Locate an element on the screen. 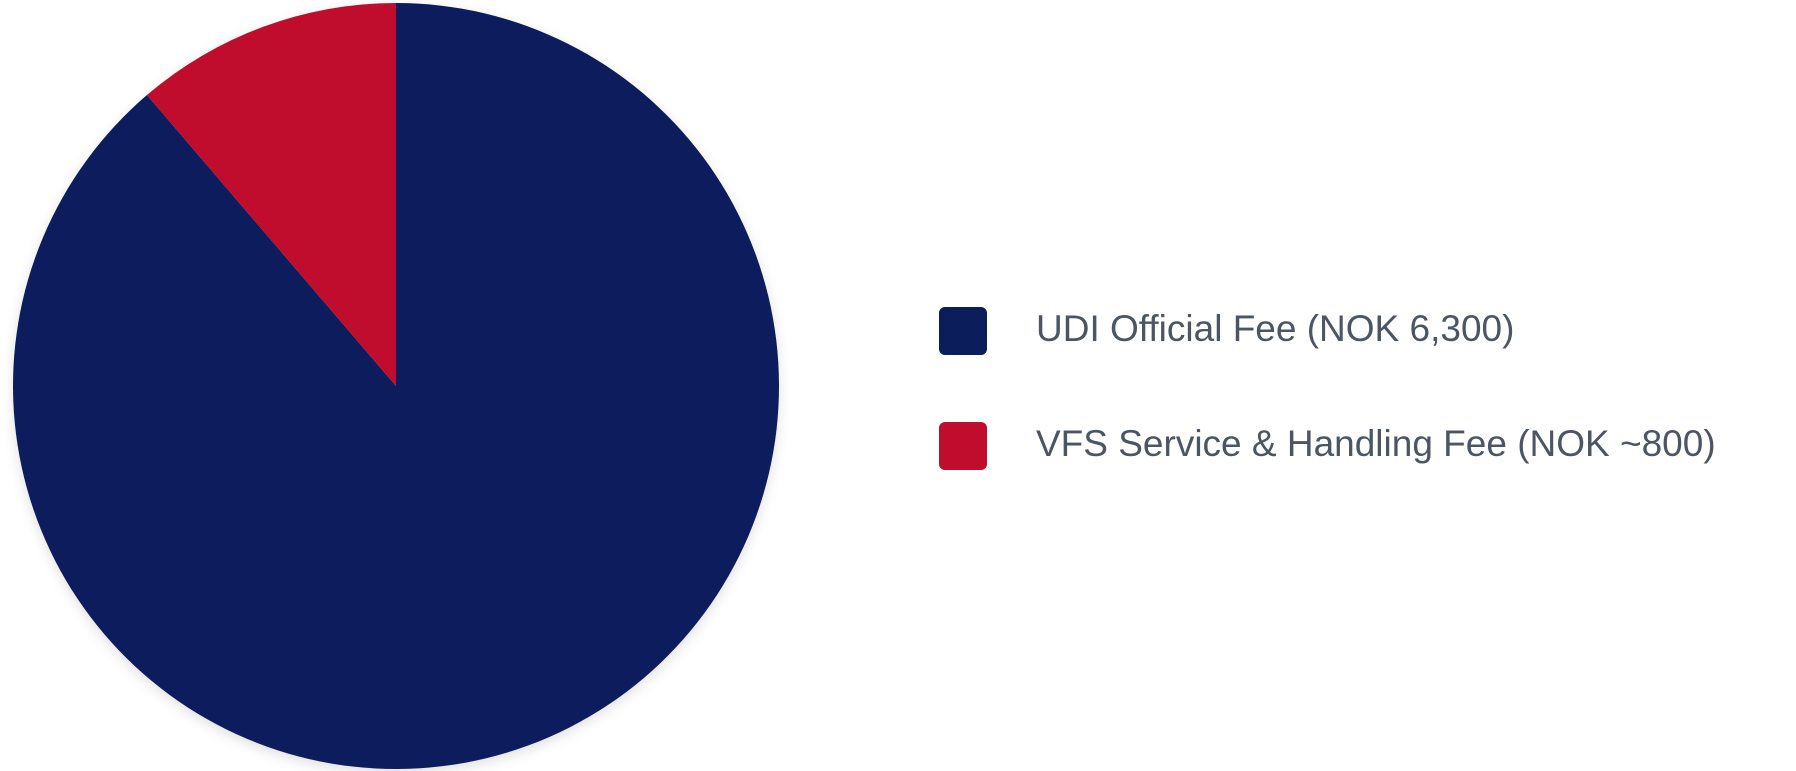  pie-slice is located at coordinates (271, 194).